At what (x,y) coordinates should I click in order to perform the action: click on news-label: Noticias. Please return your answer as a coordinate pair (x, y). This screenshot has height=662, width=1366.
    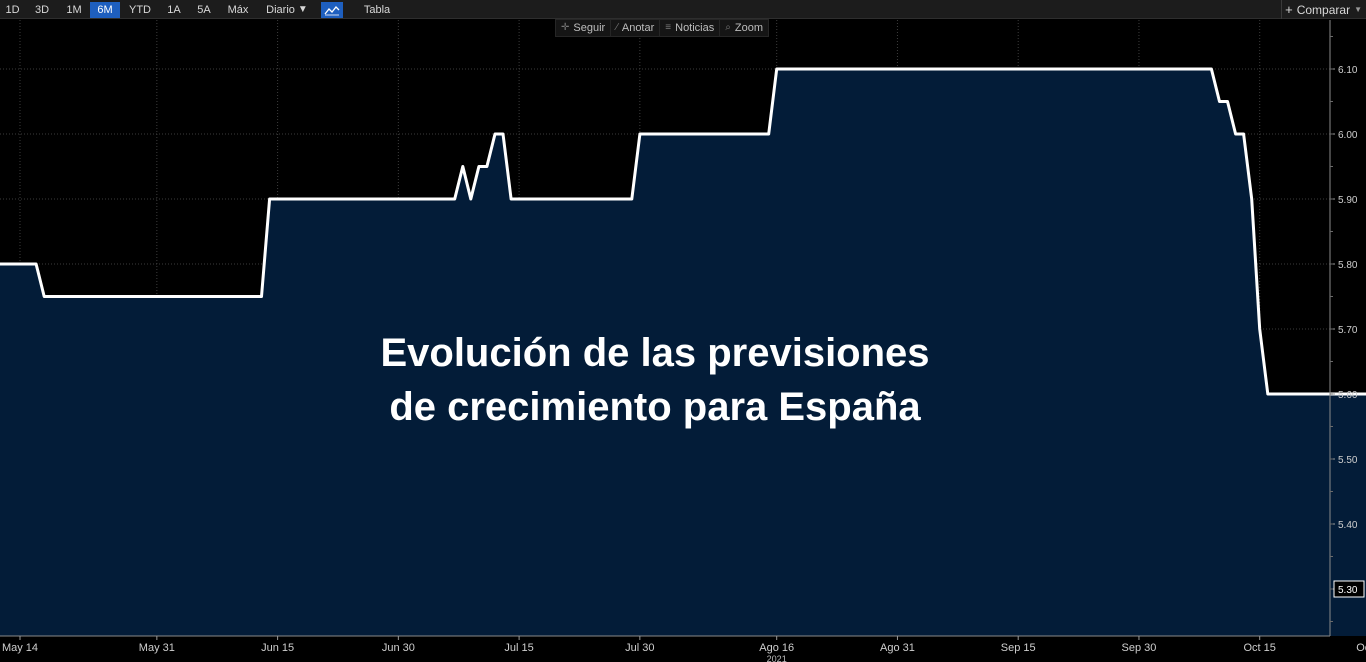
    Looking at the image, I should click on (695, 28).